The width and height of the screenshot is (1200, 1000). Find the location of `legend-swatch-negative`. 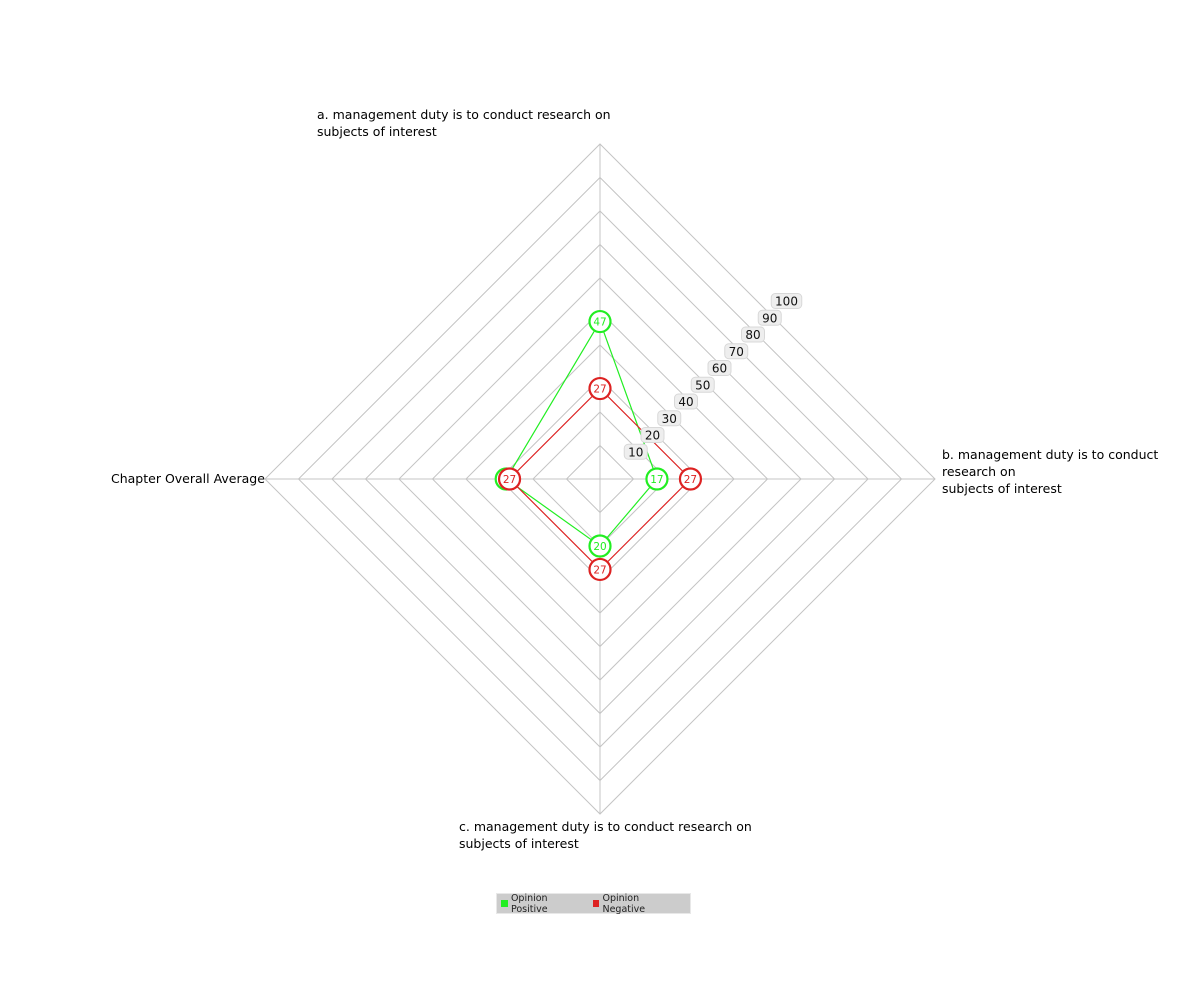

legend-swatch-negative is located at coordinates (596, 903).